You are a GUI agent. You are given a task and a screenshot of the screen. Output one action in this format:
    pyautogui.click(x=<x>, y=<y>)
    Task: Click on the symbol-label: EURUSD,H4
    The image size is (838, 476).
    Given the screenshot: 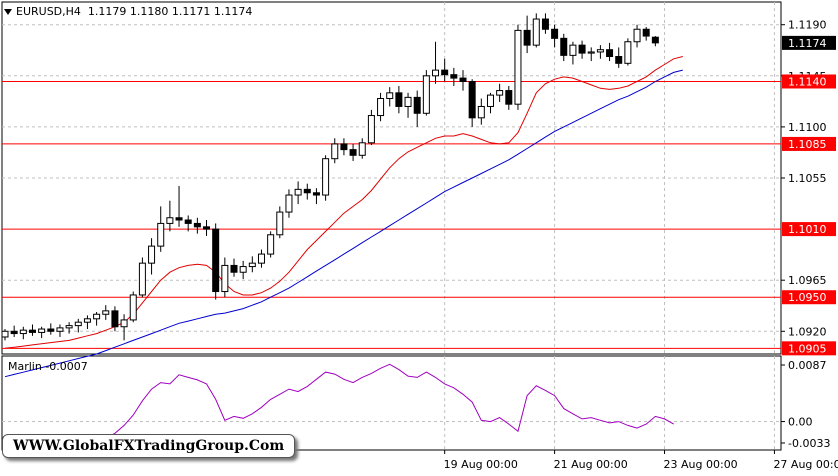 What is the action you would take?
    pyautogui.click(x=48, y=11)
    